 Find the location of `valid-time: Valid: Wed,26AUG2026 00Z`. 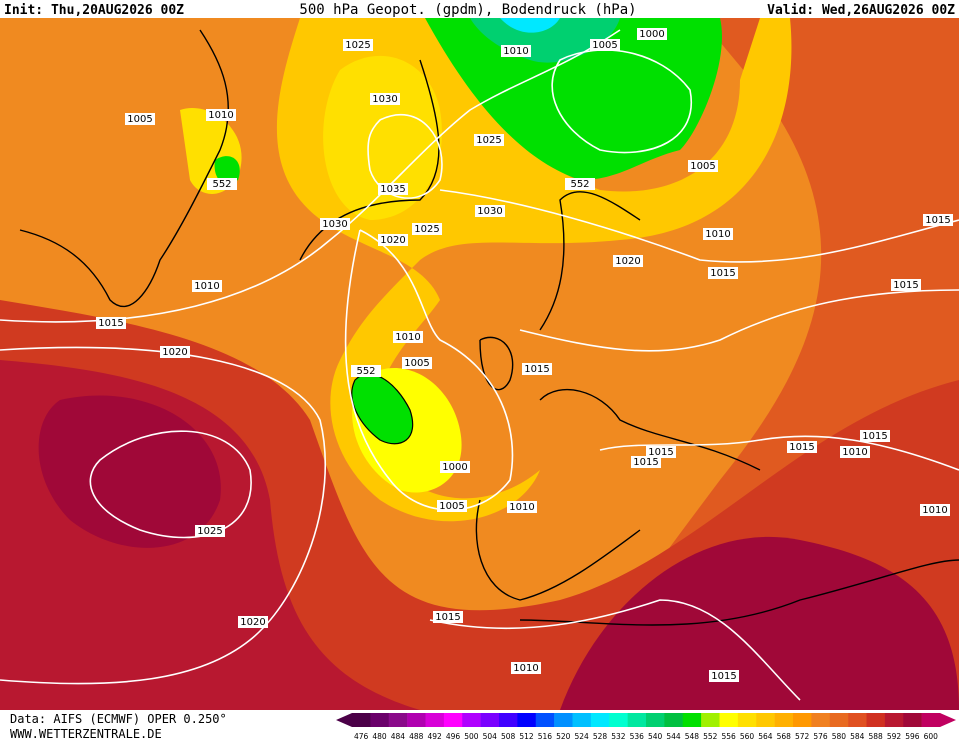

valid-time: Valid: Wed,26AUG2026 00Z is located at coordinates (861, 10).